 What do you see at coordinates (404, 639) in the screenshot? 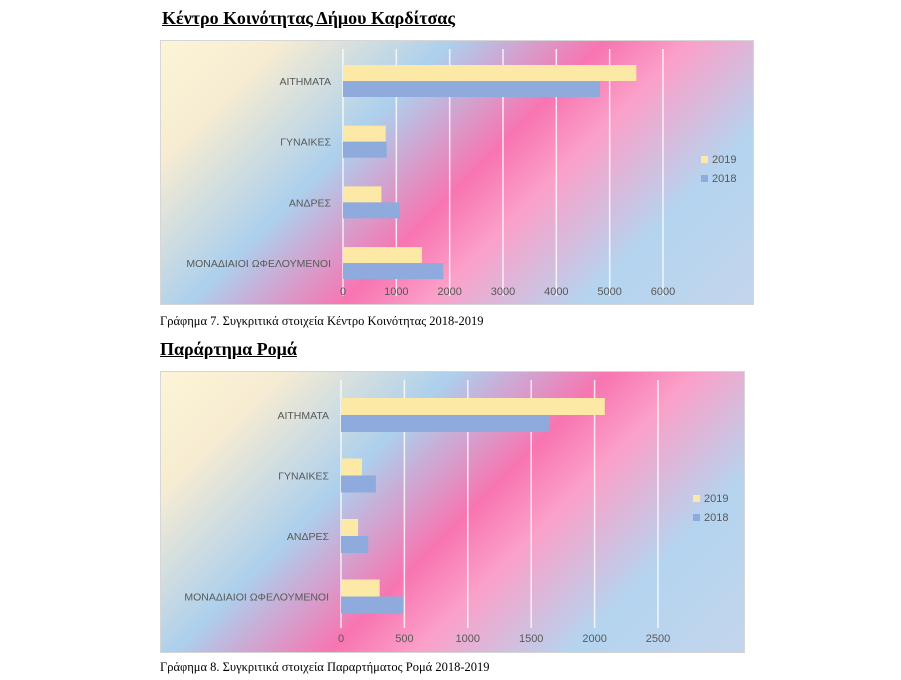
I see `x-tick-label: 500` at bounding box center [404, 639].